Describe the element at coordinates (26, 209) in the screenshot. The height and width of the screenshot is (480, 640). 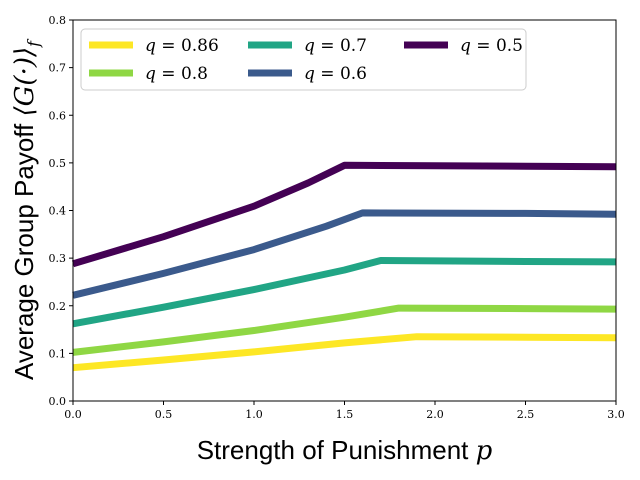
I see `y-axis-label: Average Group Payoff ⟨G(·)⟩f` at that location.